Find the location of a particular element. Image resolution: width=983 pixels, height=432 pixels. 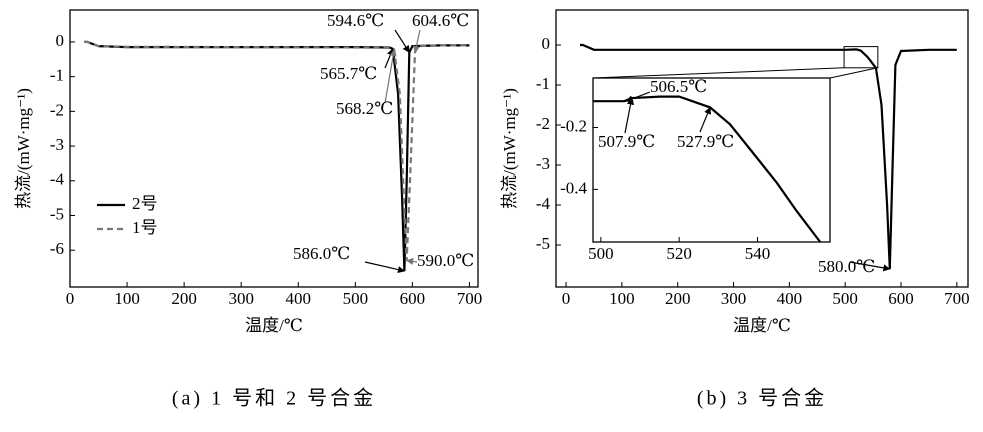

y-tick-label: -0.2 is located at coordinates (573, 125).